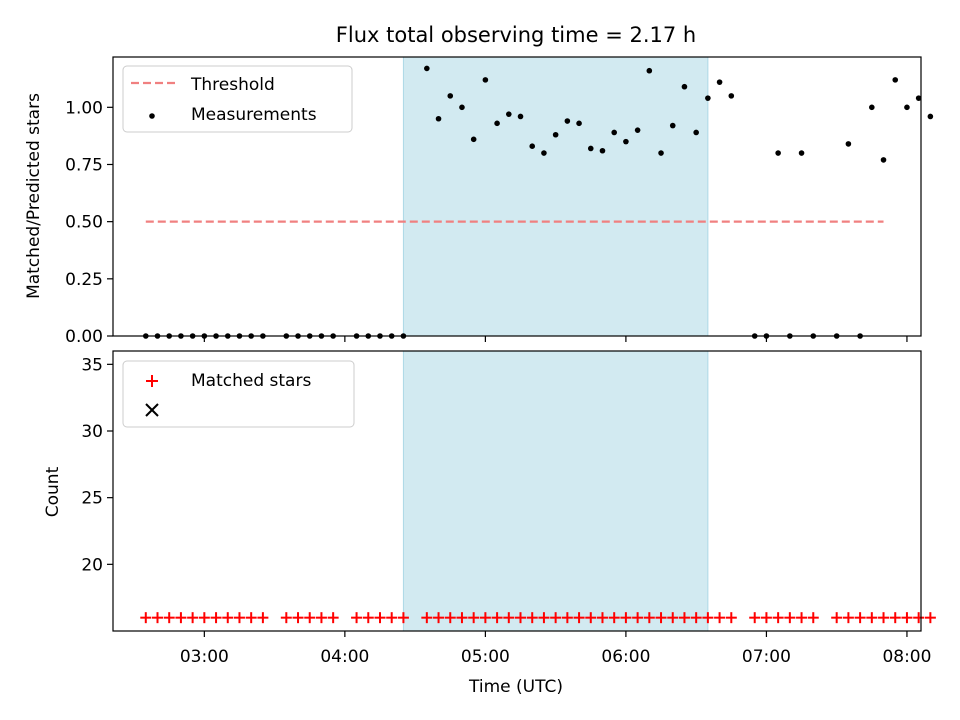 The width and height of the screenshot is (960, 720). What do you see at coordinates (232, 85) in the screenshot?
I see `legend-threshold-label: Threshold` at bounding box center [232, 85].